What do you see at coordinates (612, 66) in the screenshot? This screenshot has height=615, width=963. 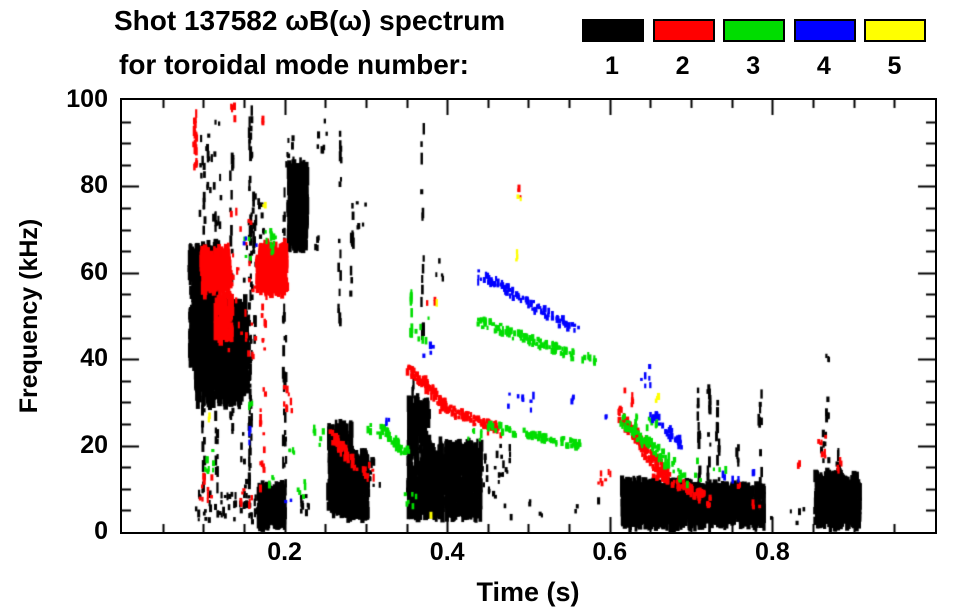 I see `legend-label-1: 1` at bounding box center [612, 66].